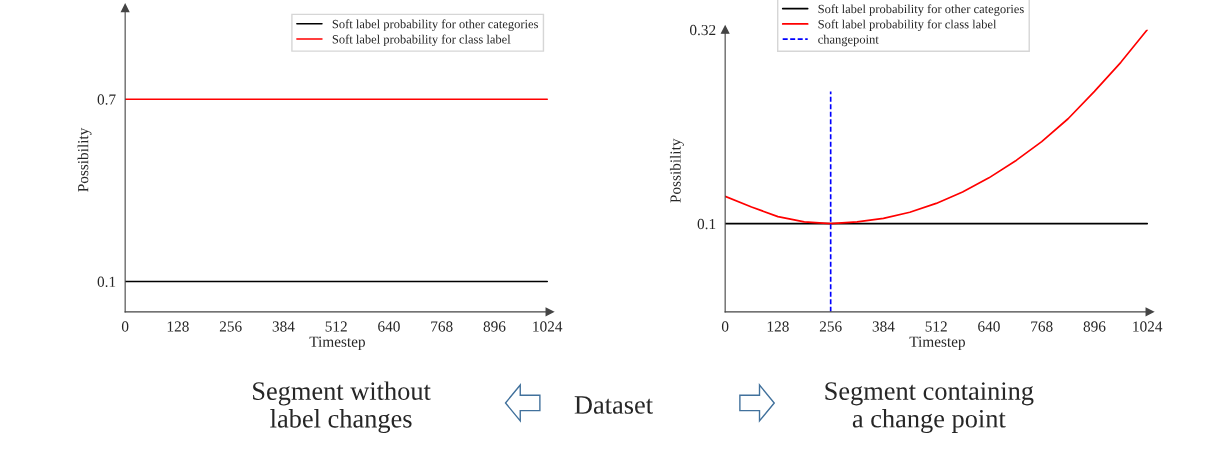 The width and height of the screenshot is (1227, 450). I want to click on text: Segment without label changes, so click(342, 407).